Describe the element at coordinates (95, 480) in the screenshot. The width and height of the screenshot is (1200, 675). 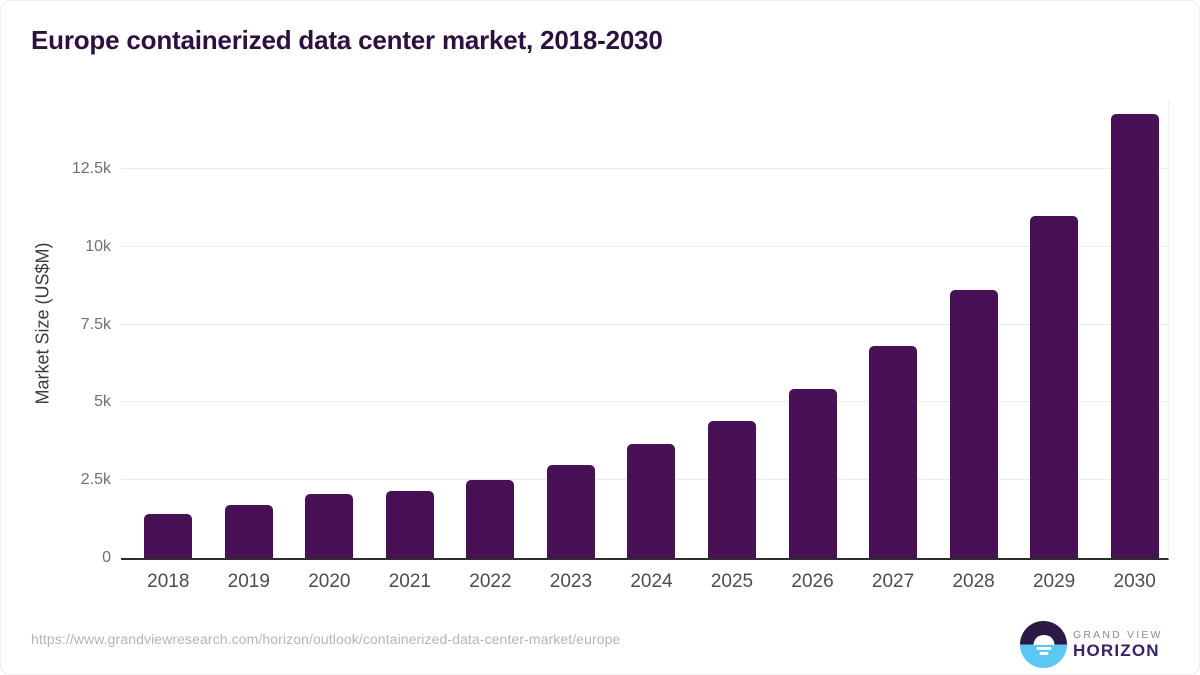
I see `y-tick-label: 2.5k` at that location.